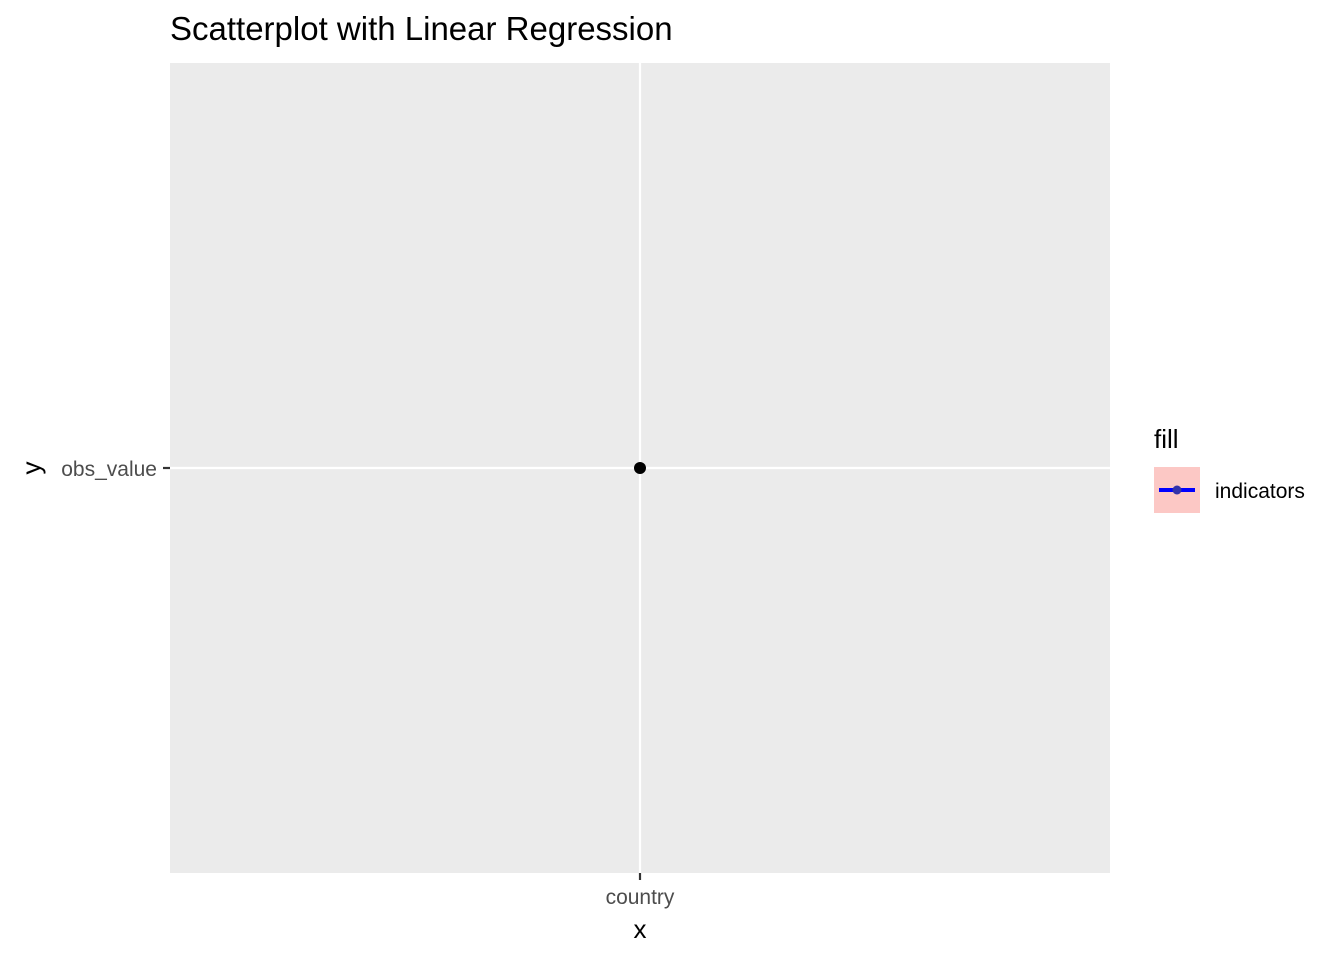  What do you see at coordinates (1260, 491) in the screenshot?
I see `legend-label-indicators: indicators` at bounding box center [1260, 491].